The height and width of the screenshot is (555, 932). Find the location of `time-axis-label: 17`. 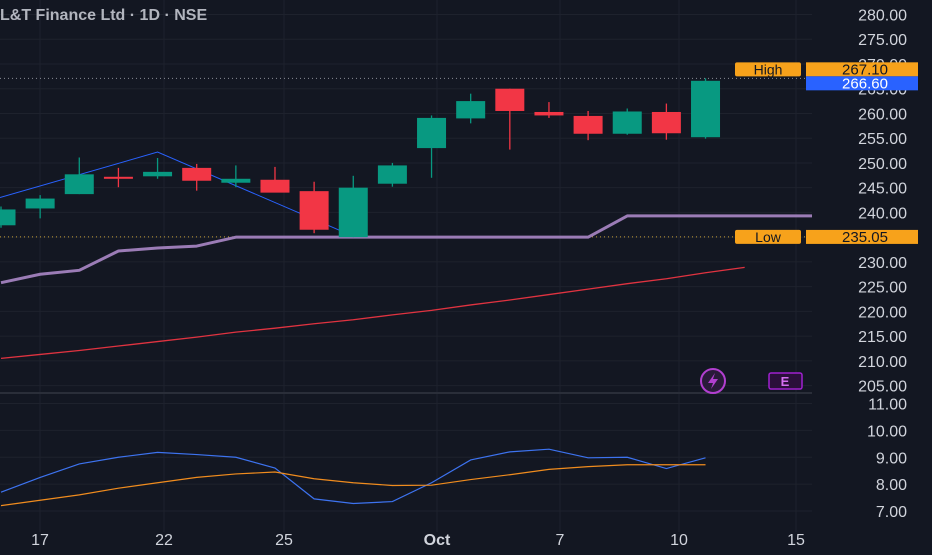

time-axis-label: 17 is located at coordinates (40, 540).